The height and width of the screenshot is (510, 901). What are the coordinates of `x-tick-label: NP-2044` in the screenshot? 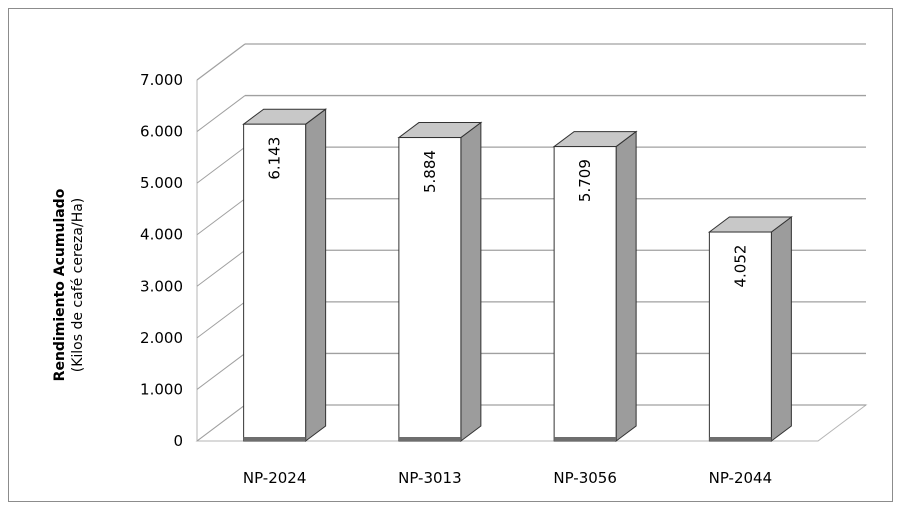 It's located at (741, 478).